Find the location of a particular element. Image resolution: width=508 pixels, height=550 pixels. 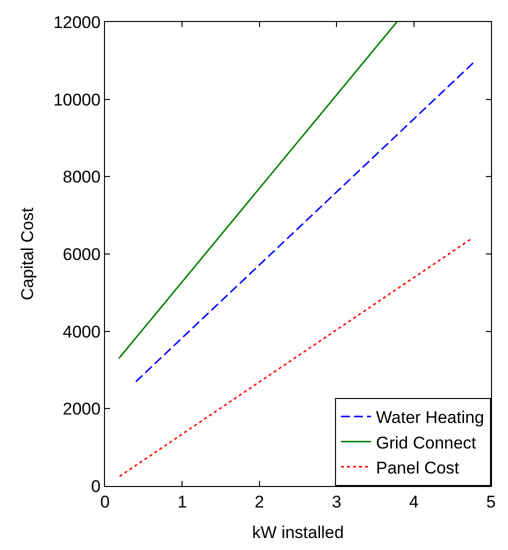

y-tick-label: 12000 is located at coordinates (77, 22).